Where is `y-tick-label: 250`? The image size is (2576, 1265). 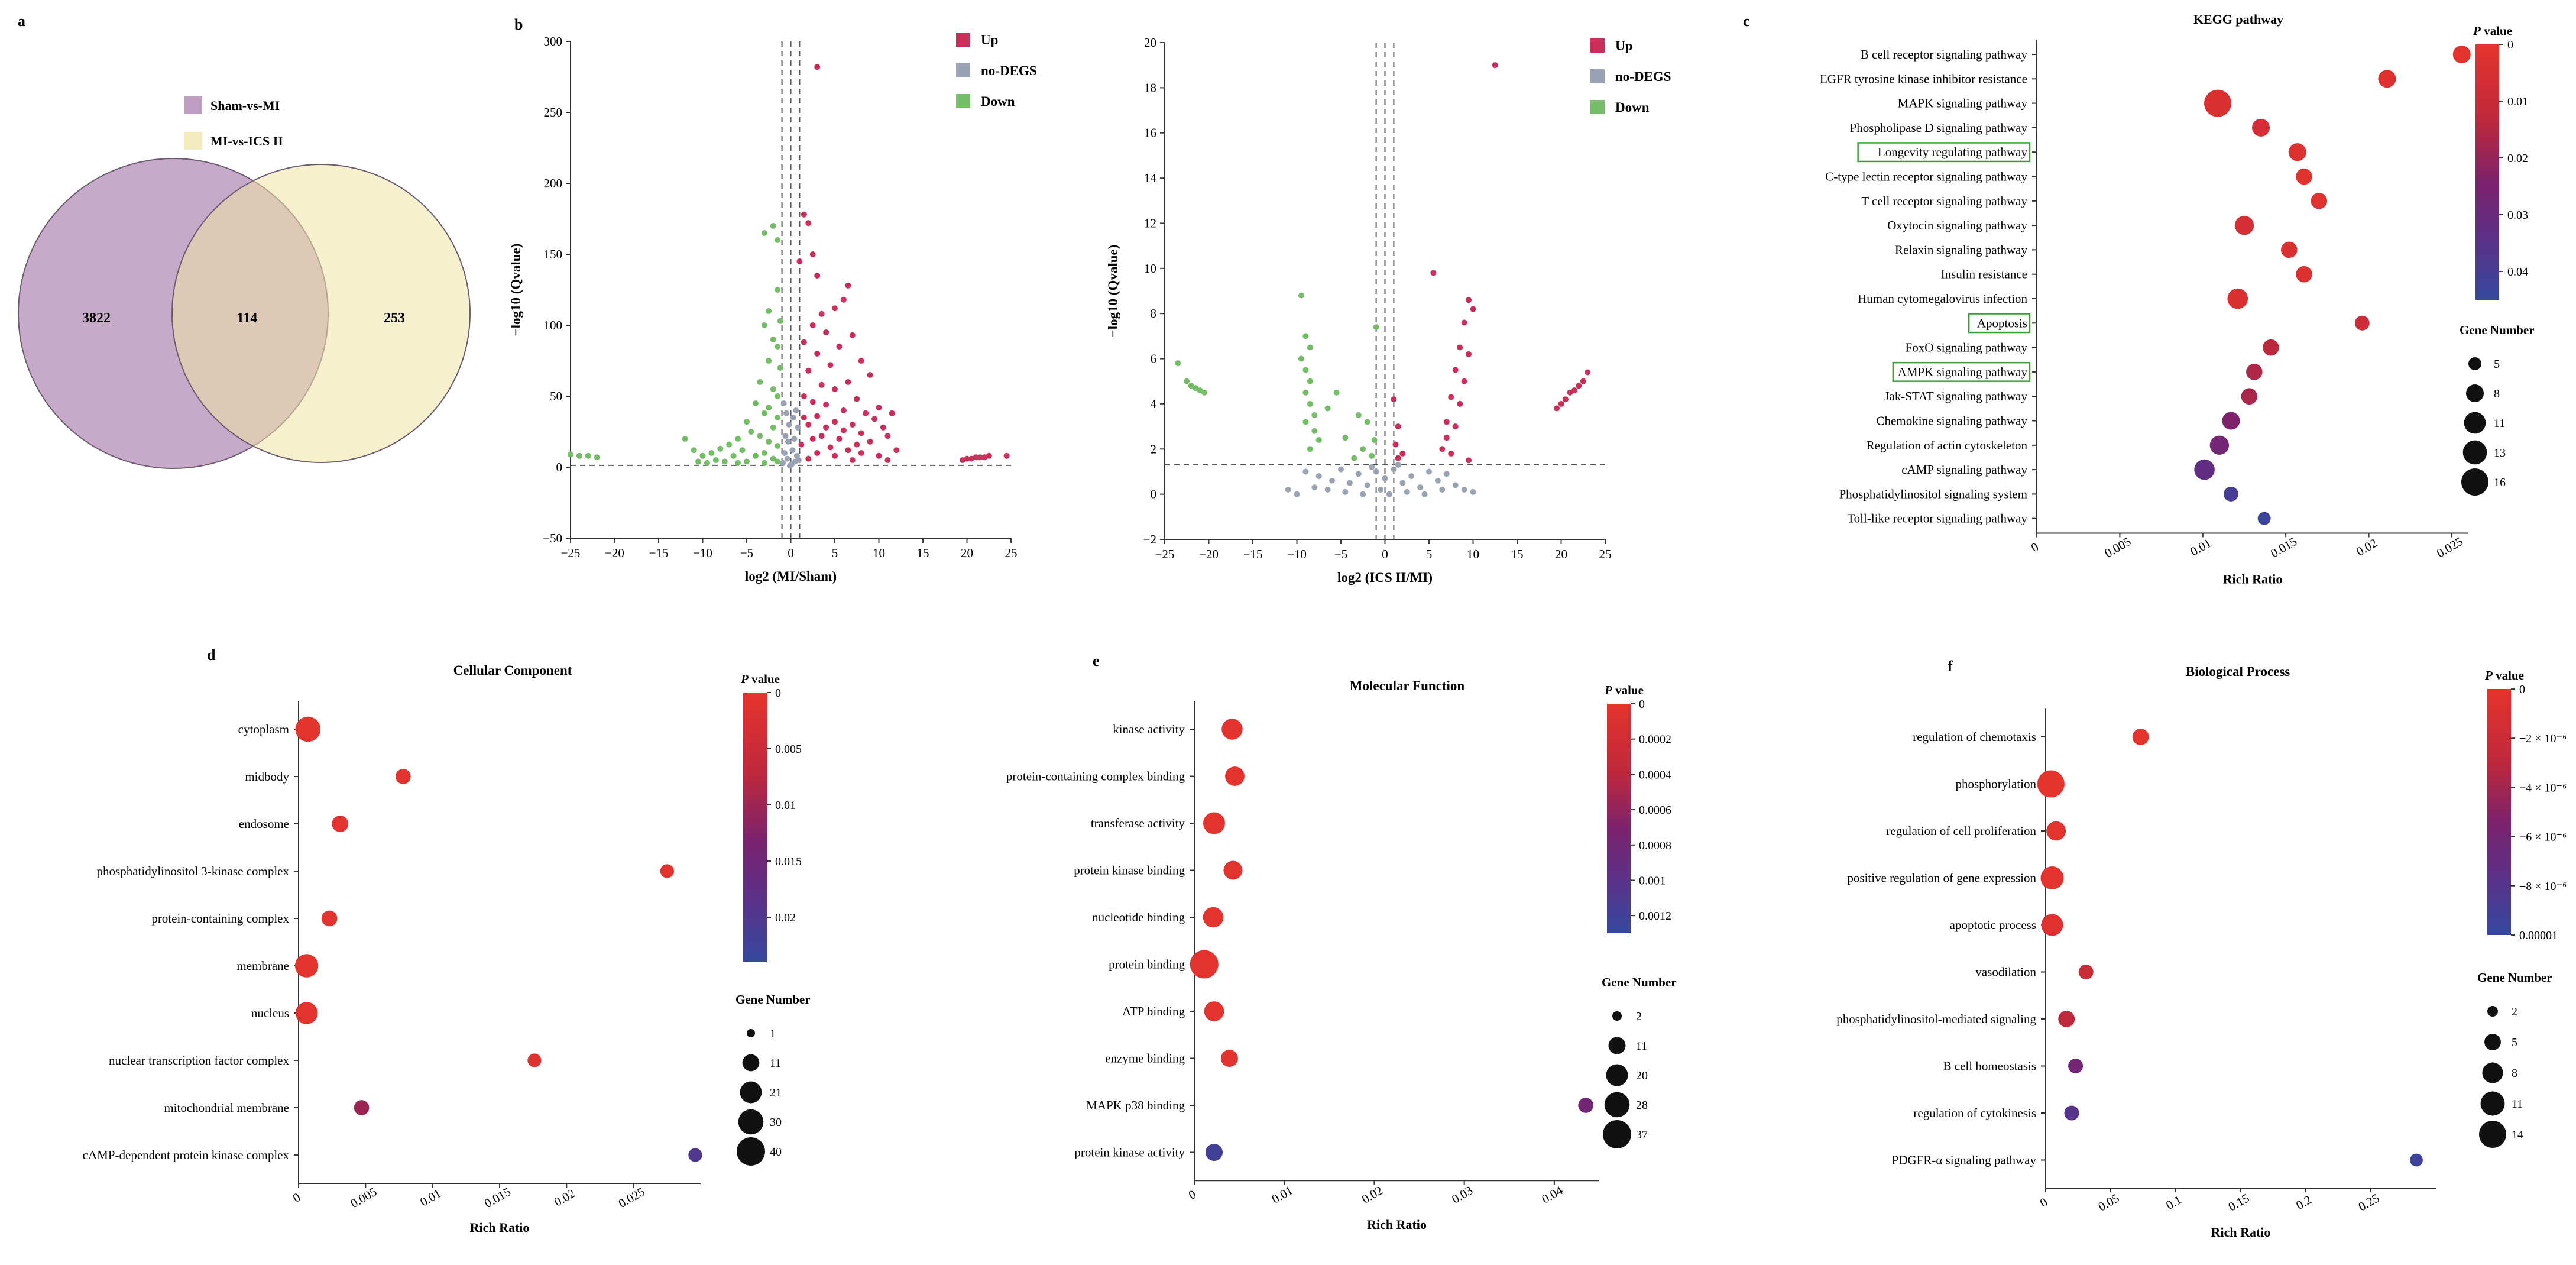
y-tick-label: 250 is located at coordinates (553, 112).